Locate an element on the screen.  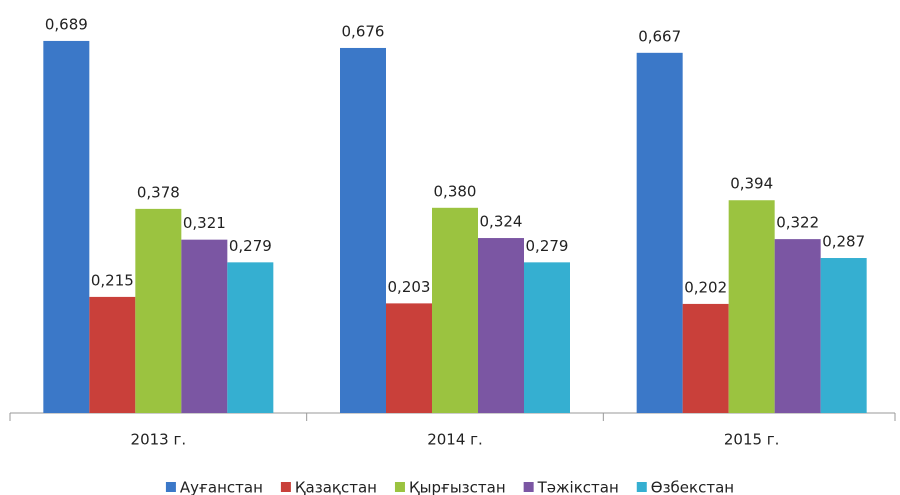
data-label: 0,689 is located at coordinates (66, 24).